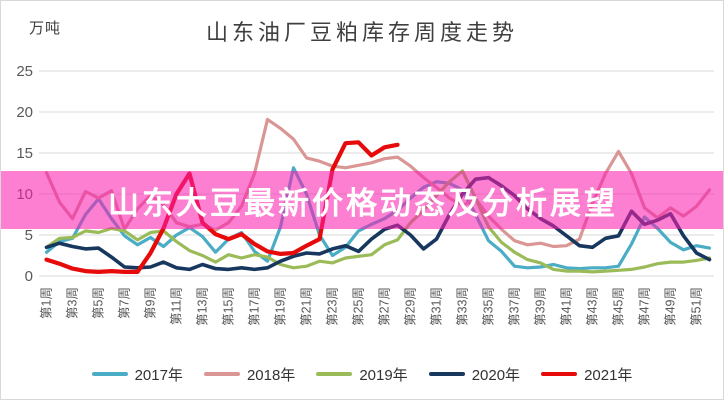  I want to click on x-tick-label: 第1周, so click(47, 303).